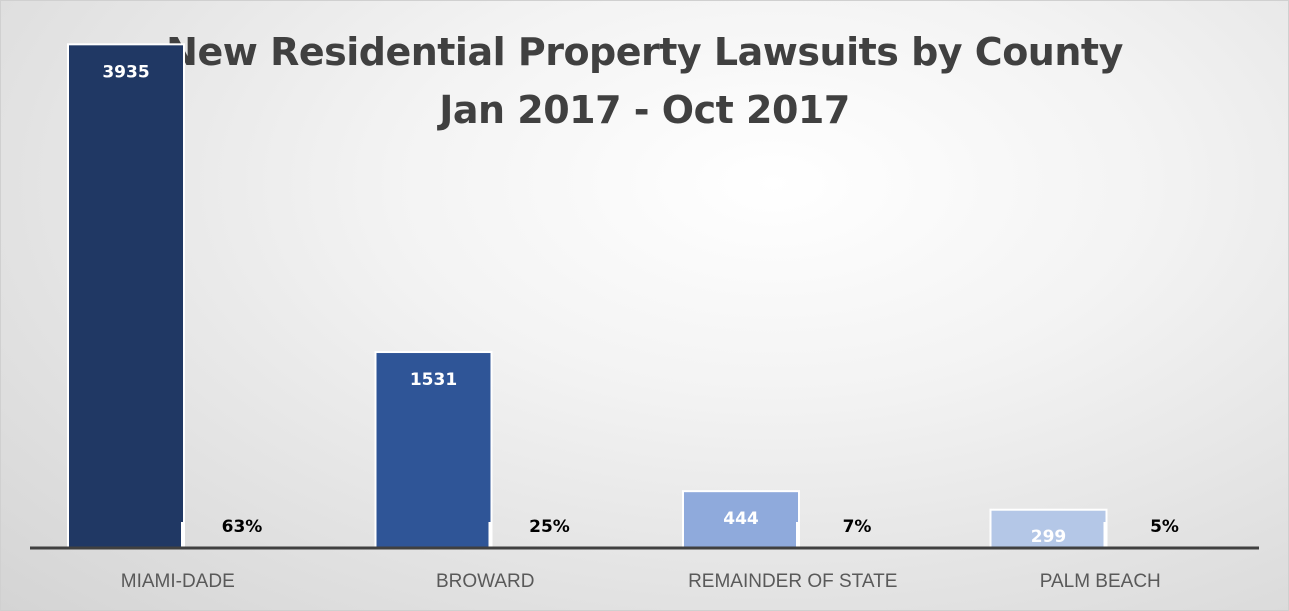  I want to click on percent-label: 25%, so click(549, 527).